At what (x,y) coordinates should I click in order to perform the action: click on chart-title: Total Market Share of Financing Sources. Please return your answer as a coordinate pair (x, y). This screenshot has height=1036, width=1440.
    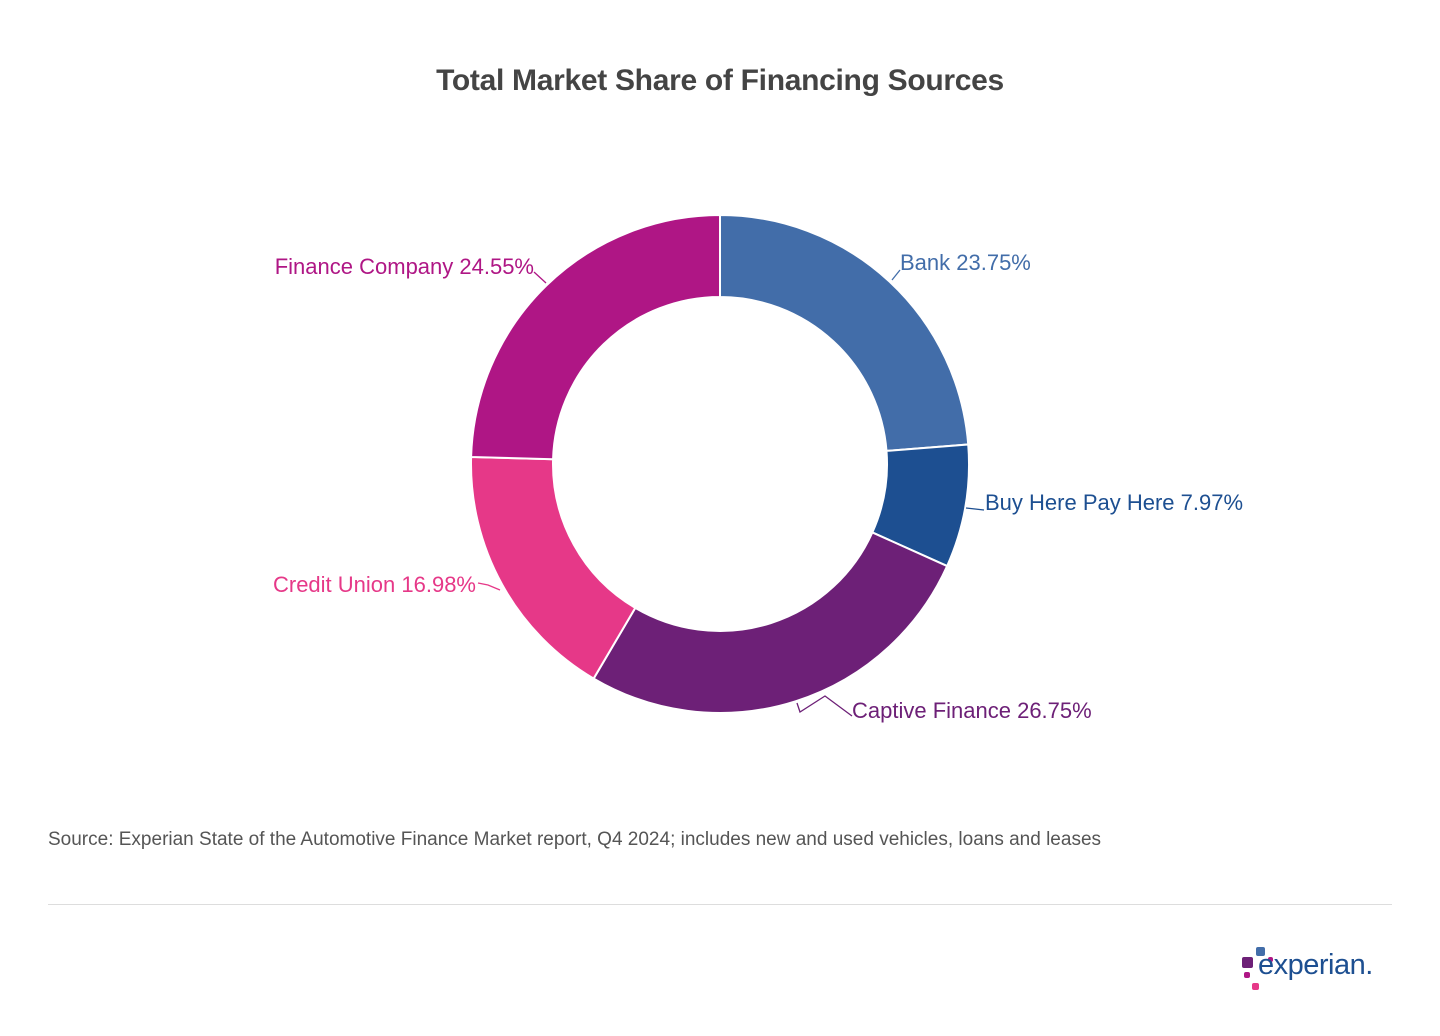
    Looking at the image, I should click on (720, 80).